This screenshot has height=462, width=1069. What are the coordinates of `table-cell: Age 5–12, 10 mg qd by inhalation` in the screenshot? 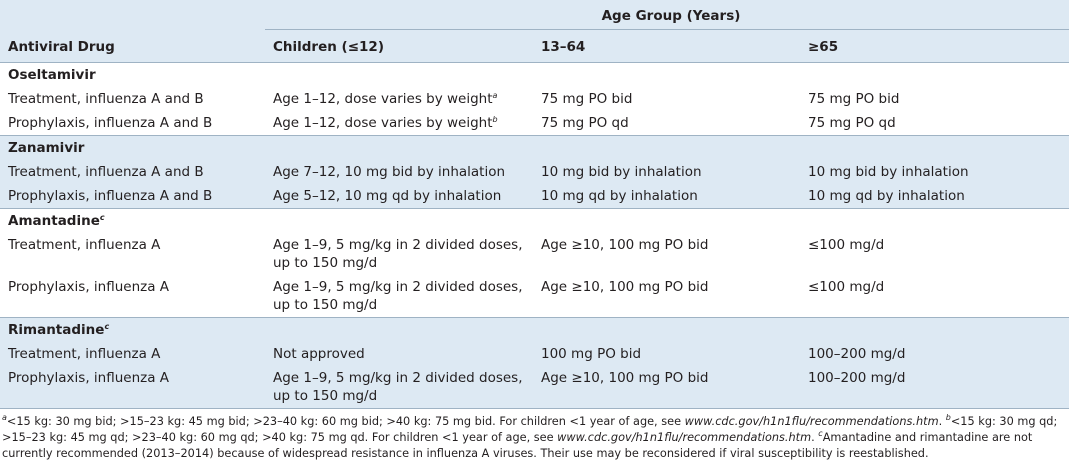 It's located at (387, 196).